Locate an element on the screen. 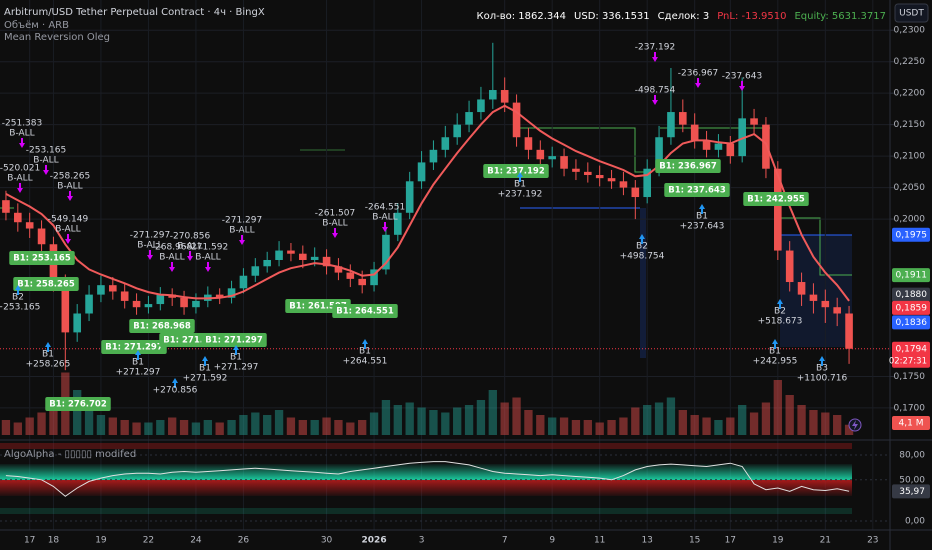 The width and height of the screenshot is (932, 550). y-tick-label: 0,1750 is located at coordinates (910, 377).